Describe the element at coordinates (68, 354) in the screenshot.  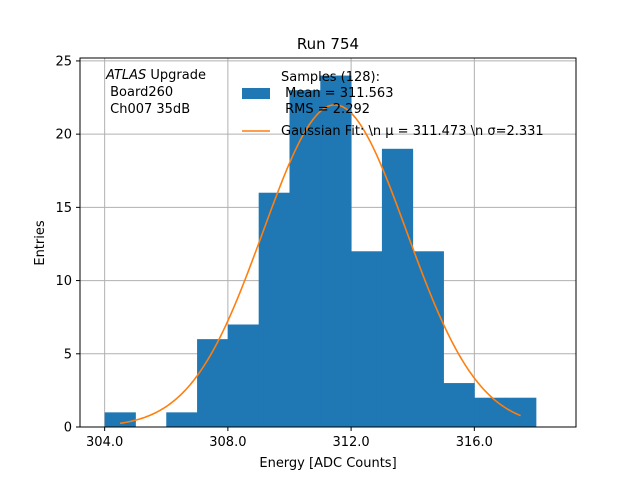
I see `y-tick-label-1: 5` at that location.